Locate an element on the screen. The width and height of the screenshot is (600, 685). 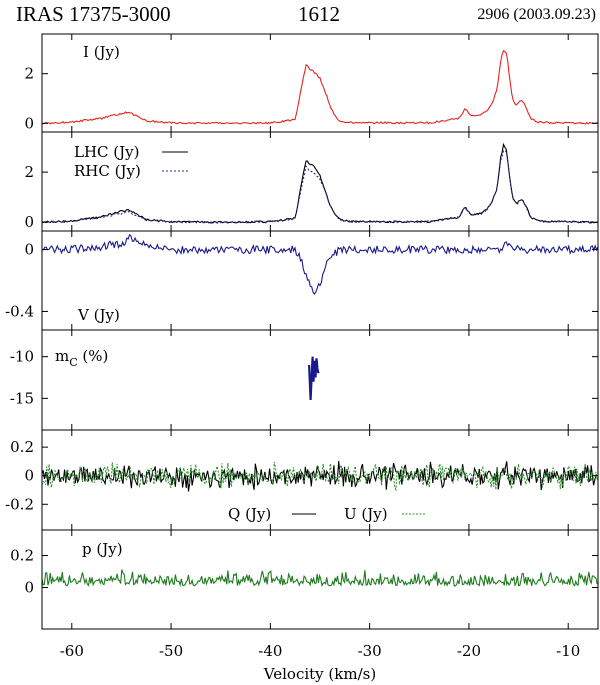
legend-label: Q (Jy) is located at coordinates (249, 514).